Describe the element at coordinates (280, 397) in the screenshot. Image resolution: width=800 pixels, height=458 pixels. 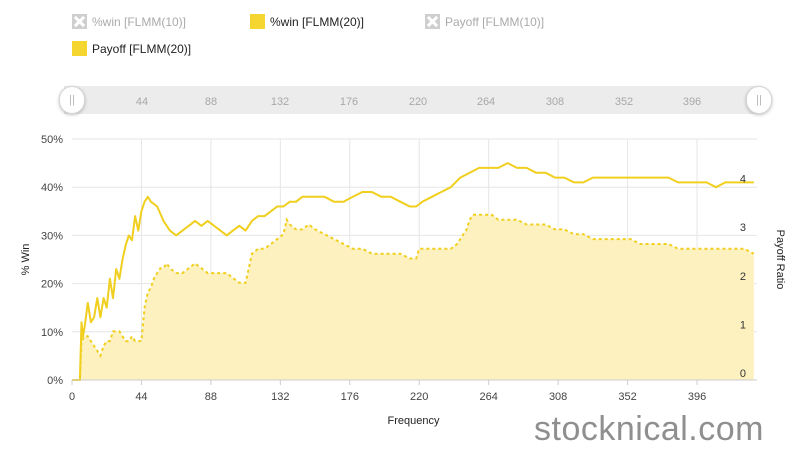
I see `x-tick-label: 132` at that location.